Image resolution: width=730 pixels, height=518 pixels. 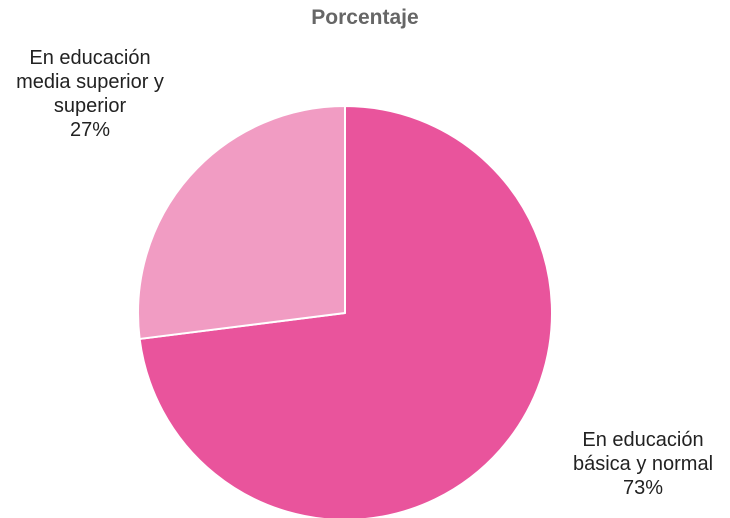 What do you see at coordinates (241, 222) in the screenshot?
I see `pie-slice` at bounding box center [241, 222].